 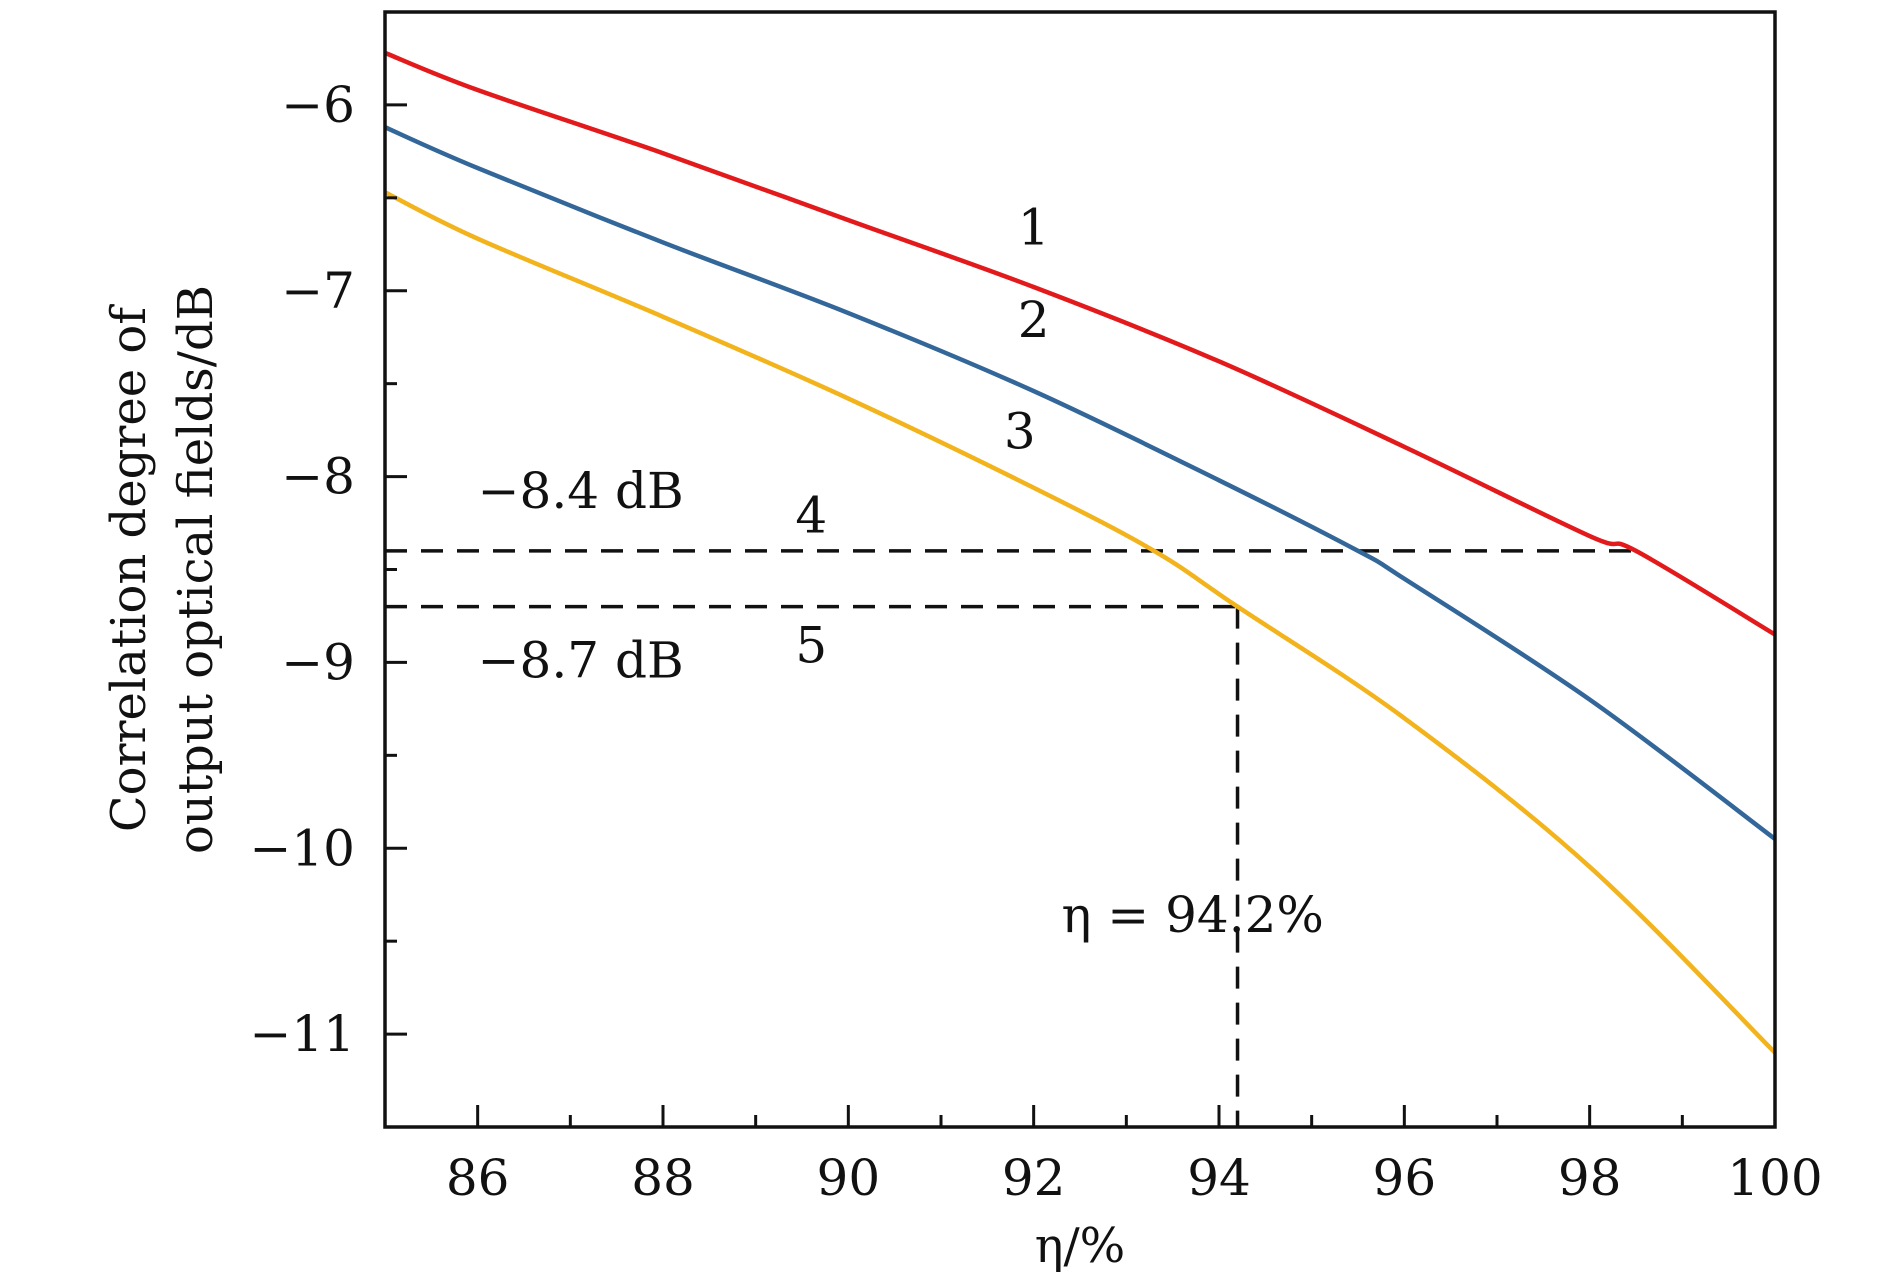 What do you see at coordinates (129, 568) in the screenshot?
I see `y-axis-title-line1: Correlation degree of` at bounding box center [129, 568].